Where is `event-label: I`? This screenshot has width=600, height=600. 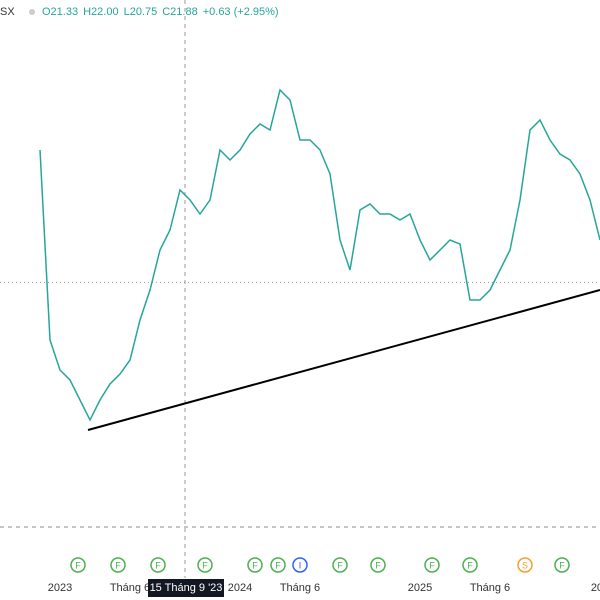
event-label: I is located at coordinates (300, 565).